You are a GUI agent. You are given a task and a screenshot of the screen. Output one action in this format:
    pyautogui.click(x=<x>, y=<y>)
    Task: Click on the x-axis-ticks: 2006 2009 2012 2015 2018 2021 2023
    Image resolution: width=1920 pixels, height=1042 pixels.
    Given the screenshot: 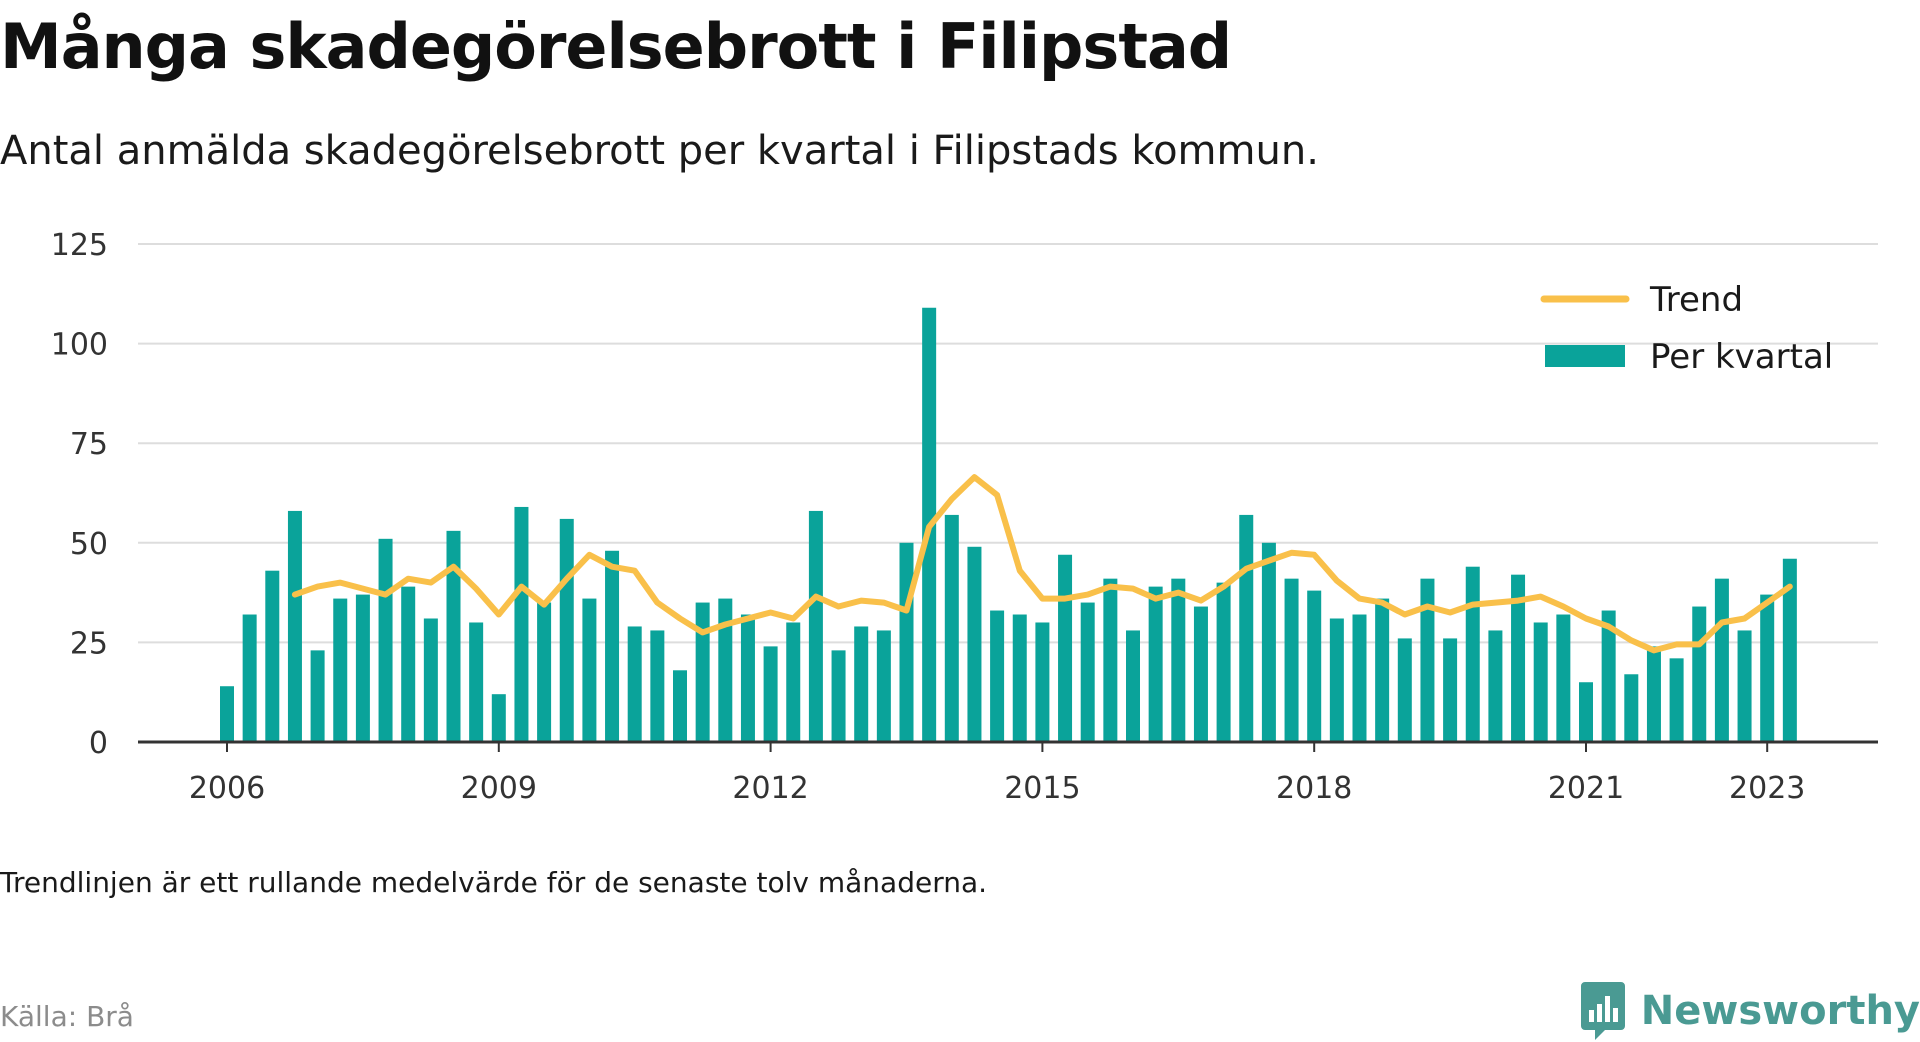 What is the action you would take?
    pyautogui.click(x=997, y=774)
    